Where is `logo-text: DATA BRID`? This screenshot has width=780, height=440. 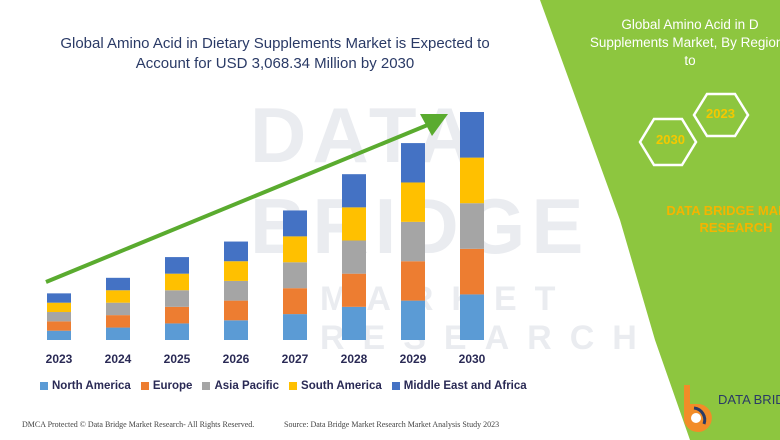 logo-text: DATA BRID is located at coordinates (749, 399).